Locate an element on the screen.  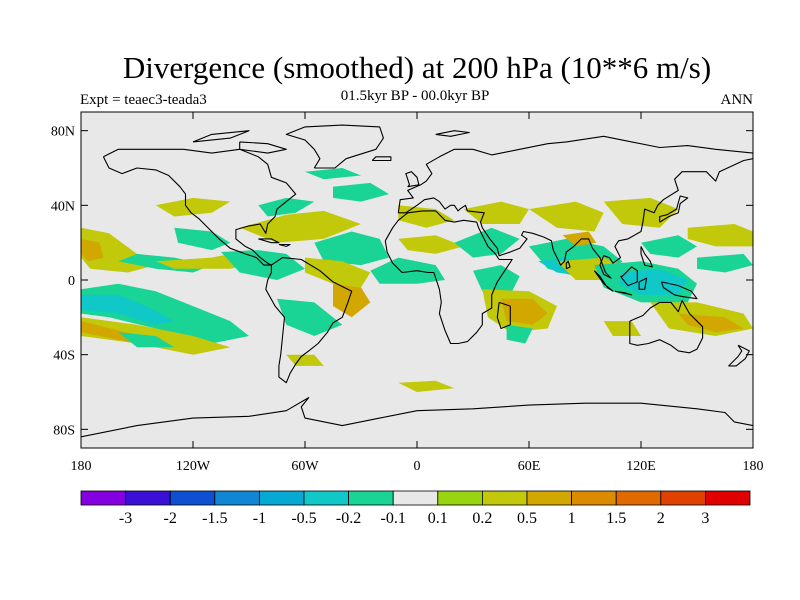
colorbar: -3 -2 -1.5 -1 -0.5 -0.2 -0.1 0.1 0.2 0.5 1 1.5 2 3 is located at coordinates (415, 508).